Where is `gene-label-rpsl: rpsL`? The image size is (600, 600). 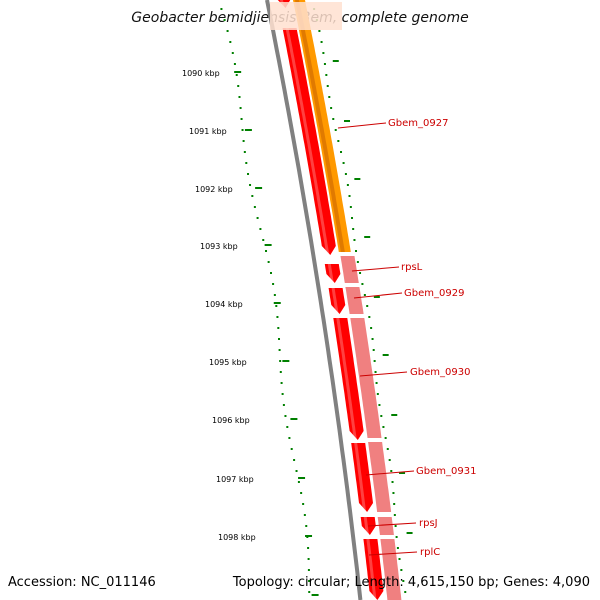
gene-label-rpsl: rpsL is located at coordinates (412, 267).